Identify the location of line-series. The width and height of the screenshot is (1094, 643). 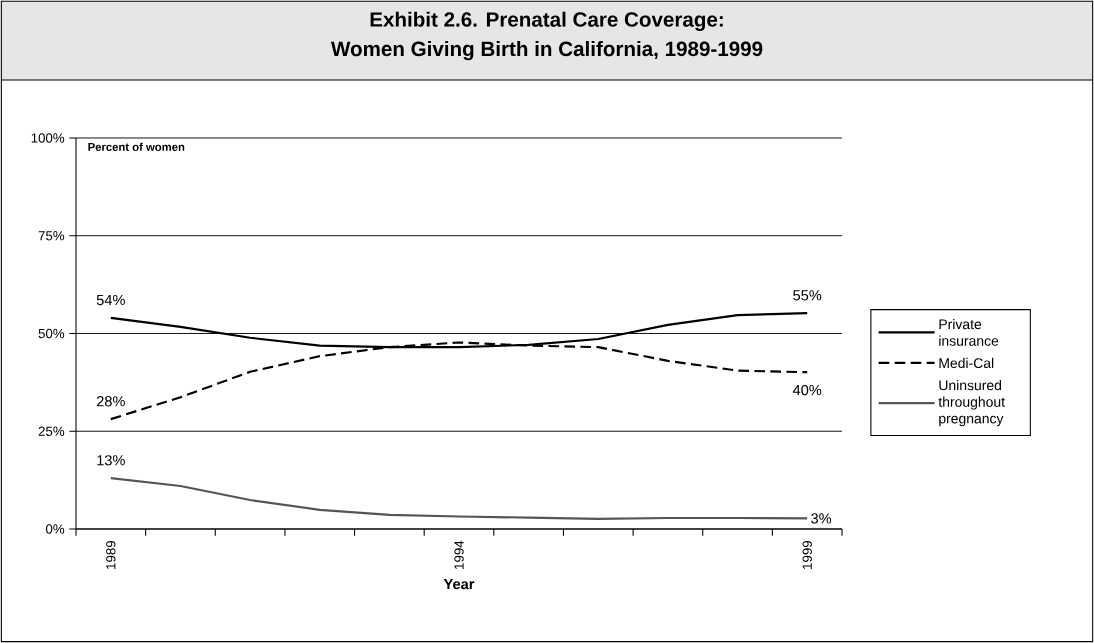
(459, 498).